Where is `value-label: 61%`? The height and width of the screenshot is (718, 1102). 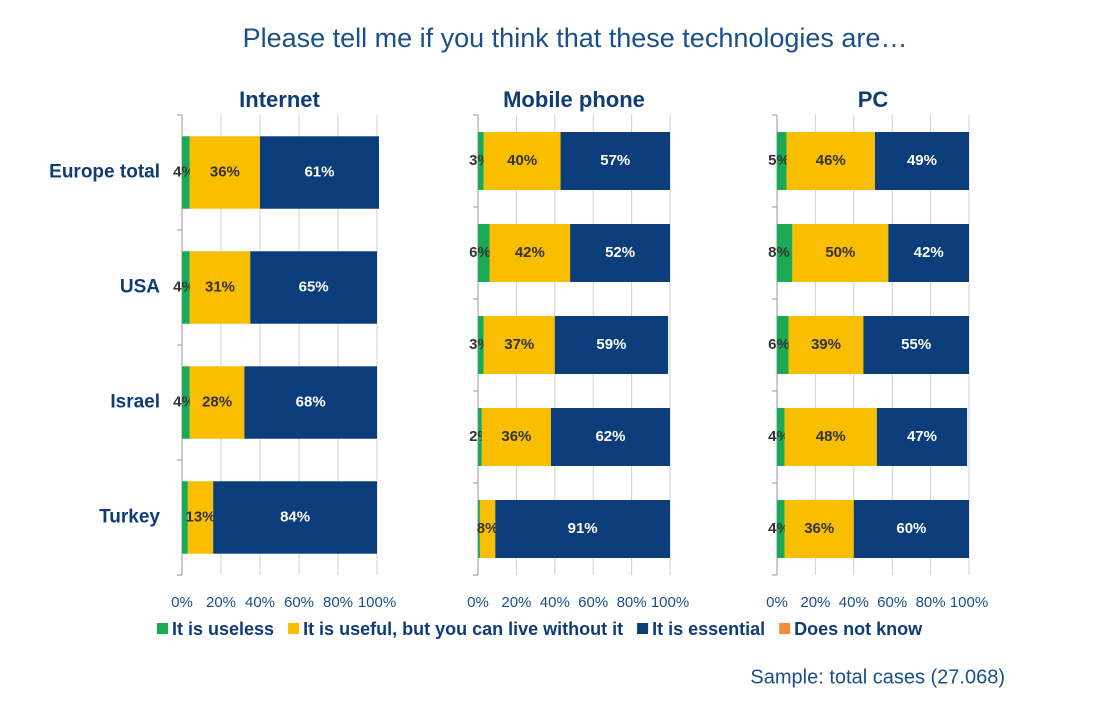
value-label: 61% is located at coordinates (319, 171).